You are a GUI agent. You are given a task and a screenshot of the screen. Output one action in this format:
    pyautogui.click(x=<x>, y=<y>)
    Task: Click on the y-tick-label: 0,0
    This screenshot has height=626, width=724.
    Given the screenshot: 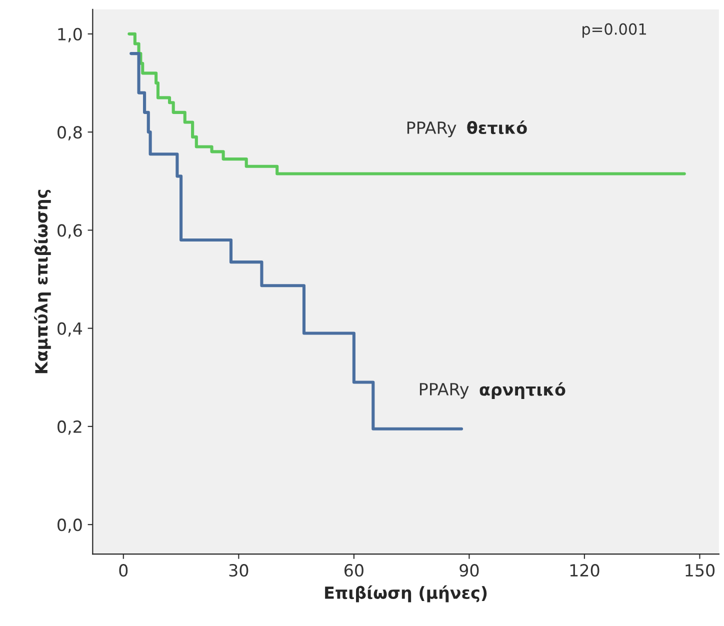 What is the action you would take?
    pyautogui.click(x=70, y=525)
    